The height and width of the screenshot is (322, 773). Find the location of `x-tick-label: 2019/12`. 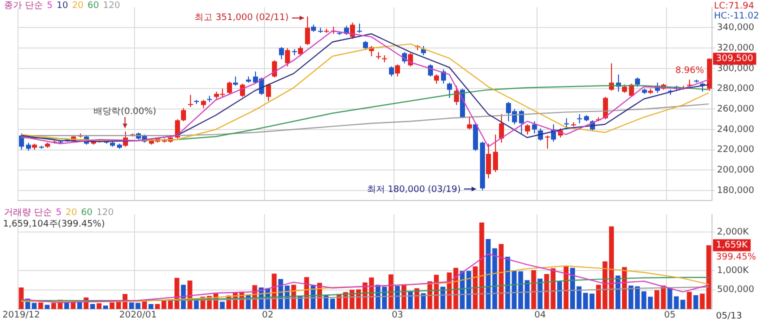

x-tick-label: 2019/12 is located at coordinates (21, 315).